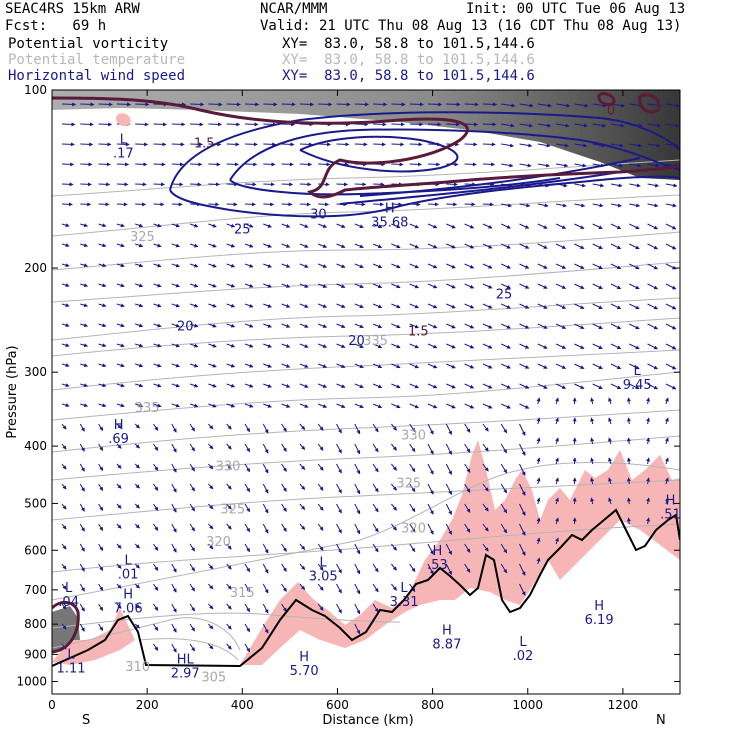  What do you see at coordinates (413, 436) in the screenshot?
I see `theta-label-2: 330` at bounding box center [413, 436].